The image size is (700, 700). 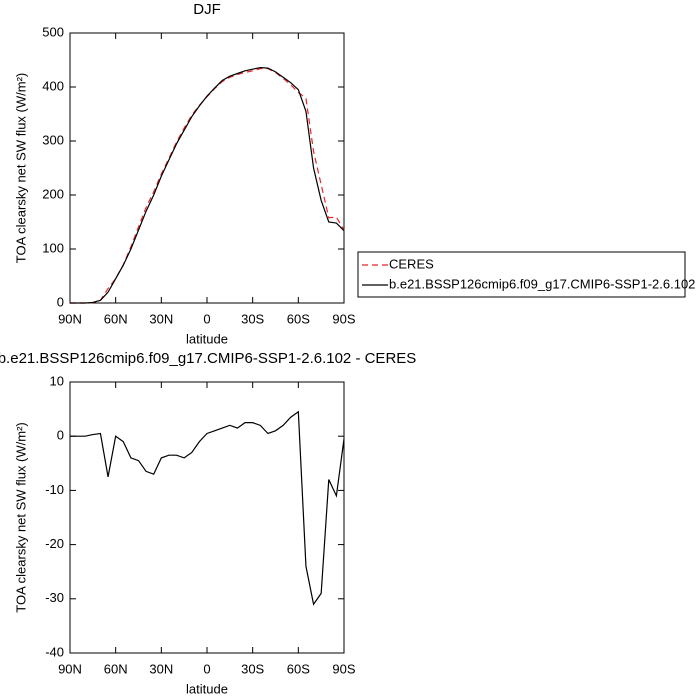 What do you see at coordinates (53, 247) in the screenshot?
I see `y-tick-label: 100` at bounding box center [53, 247].